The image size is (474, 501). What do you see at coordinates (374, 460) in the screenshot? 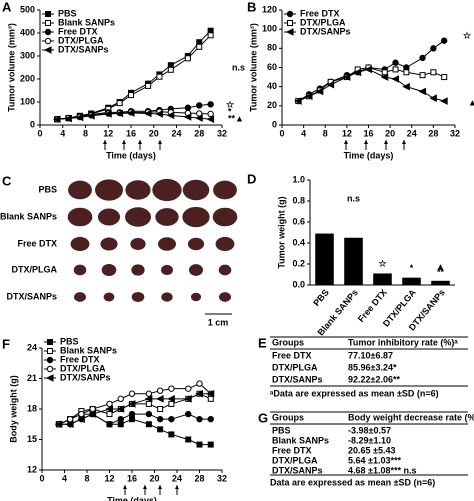
I see `table-cell: 5.64 ±1.03***` at bounding box center [374, 460].